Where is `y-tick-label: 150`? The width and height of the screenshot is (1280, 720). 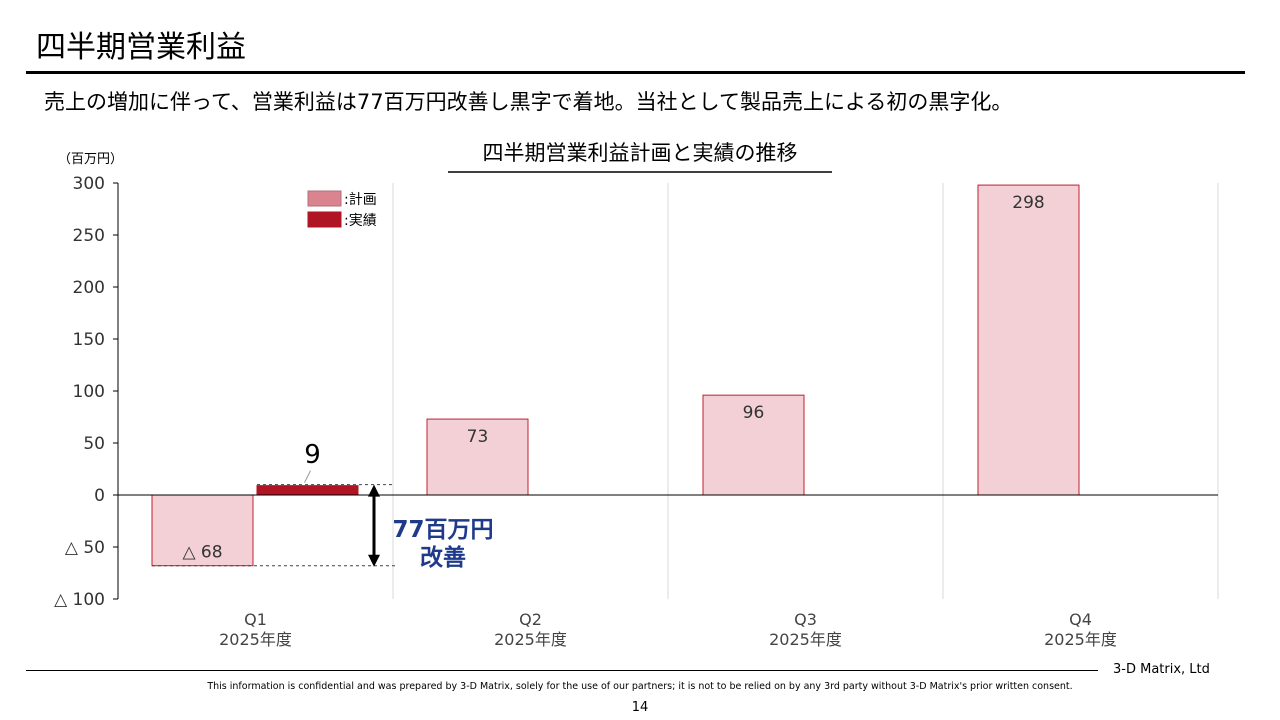 y-tick-label: 150 is located at coordinates (89, 340).